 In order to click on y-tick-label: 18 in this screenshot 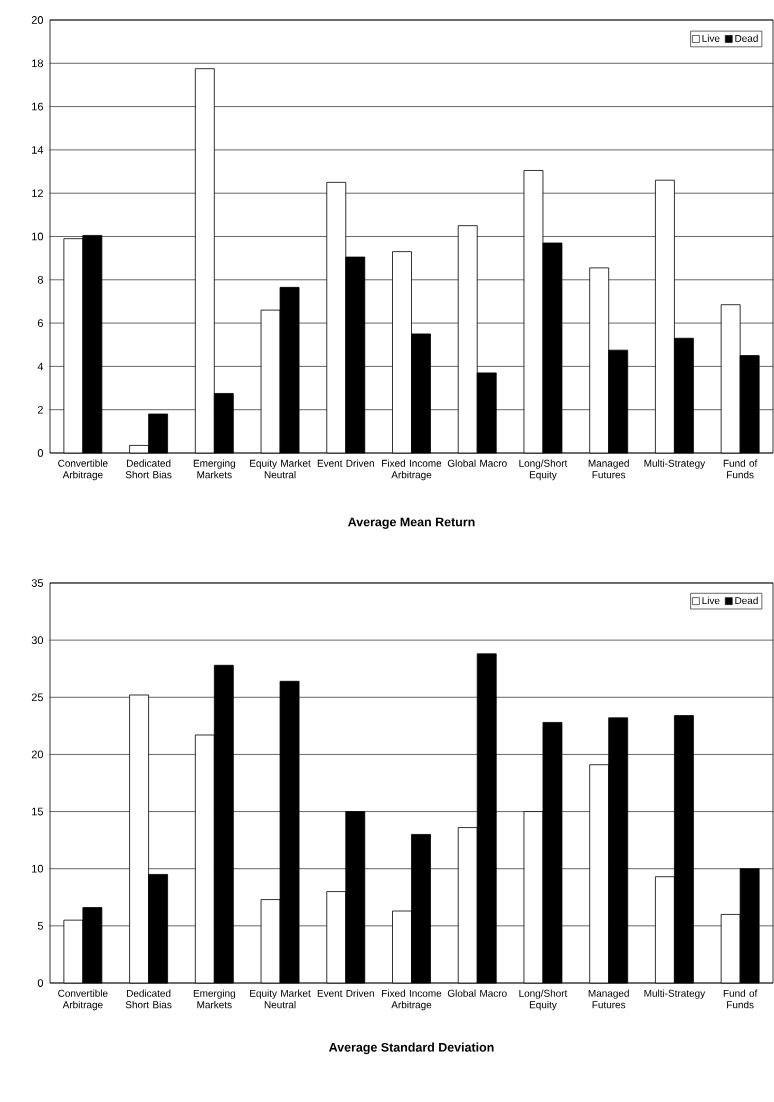, I will do `click(37, 63)`.